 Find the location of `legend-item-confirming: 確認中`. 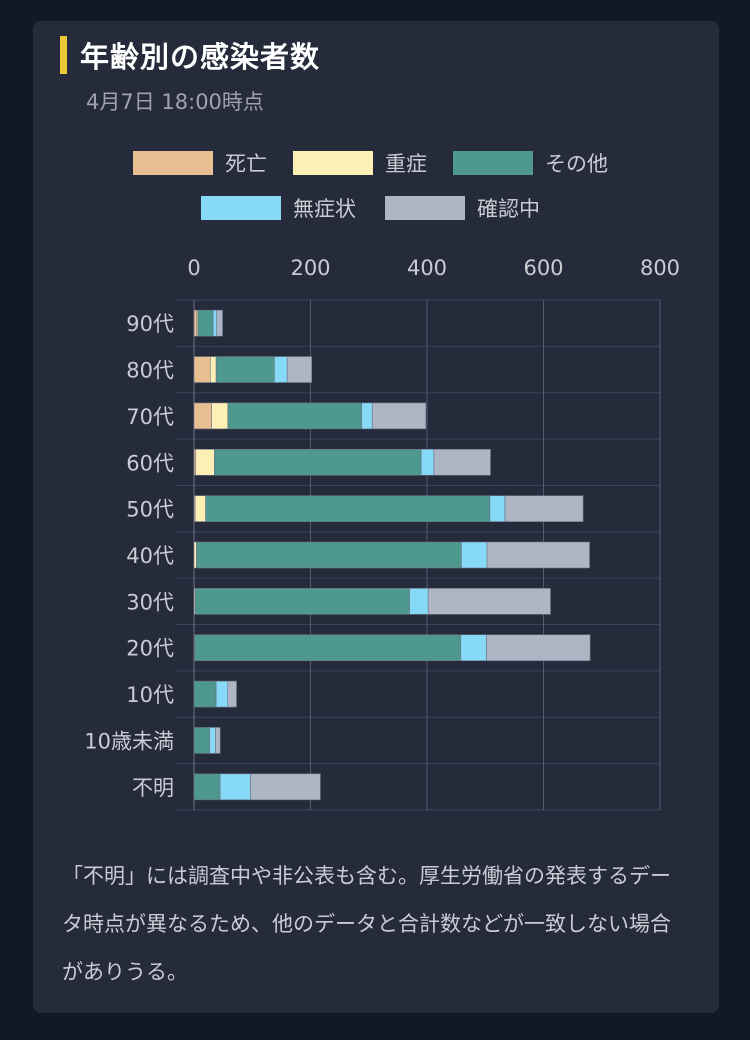

legend-item-confirming: 確認中 is located at coordinates (462, 208).